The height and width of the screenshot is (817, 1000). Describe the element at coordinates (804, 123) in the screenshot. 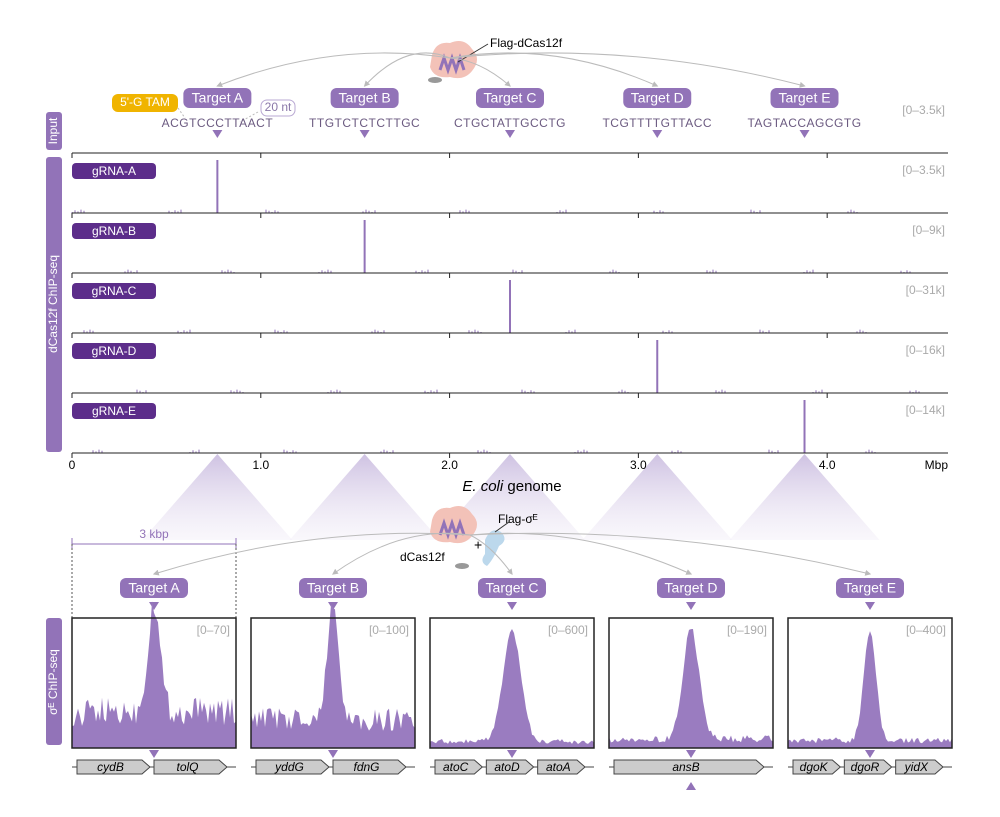

I see `sequence: TAGTACCAGCGTG` at that location.